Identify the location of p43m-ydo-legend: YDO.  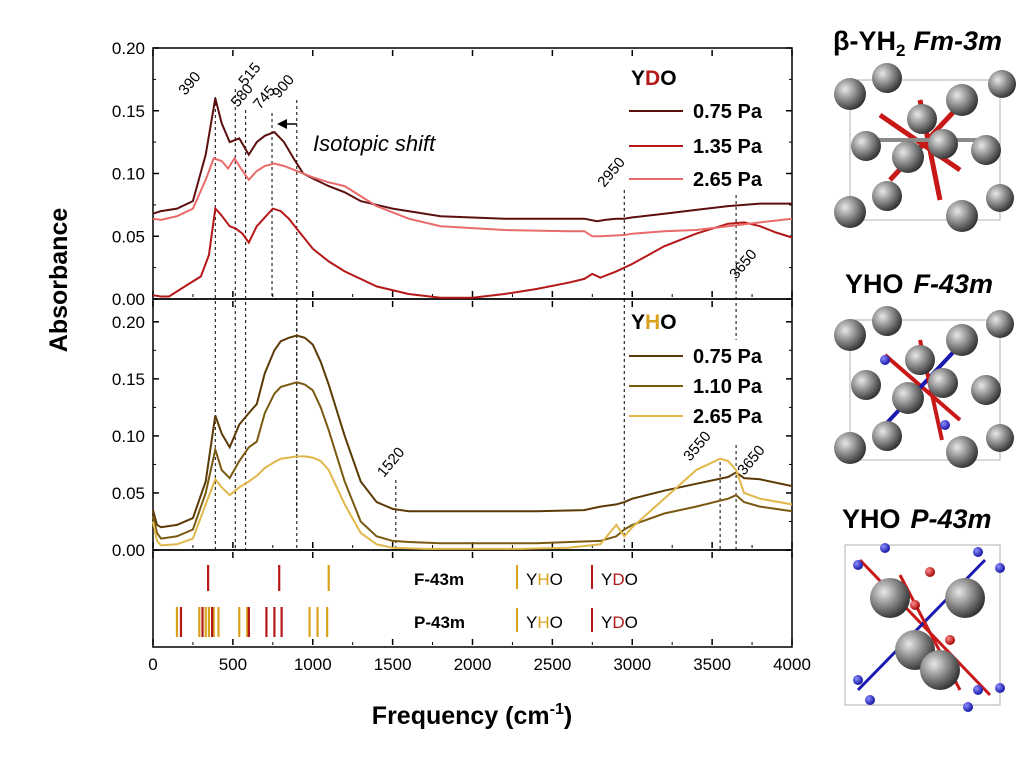
(619, 622).